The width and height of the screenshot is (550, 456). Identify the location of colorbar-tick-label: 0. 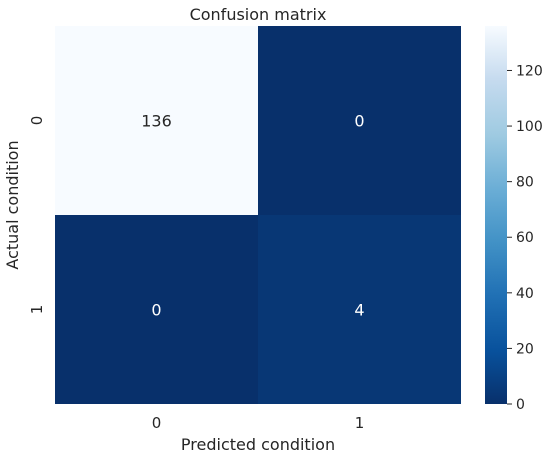
(520, 405).